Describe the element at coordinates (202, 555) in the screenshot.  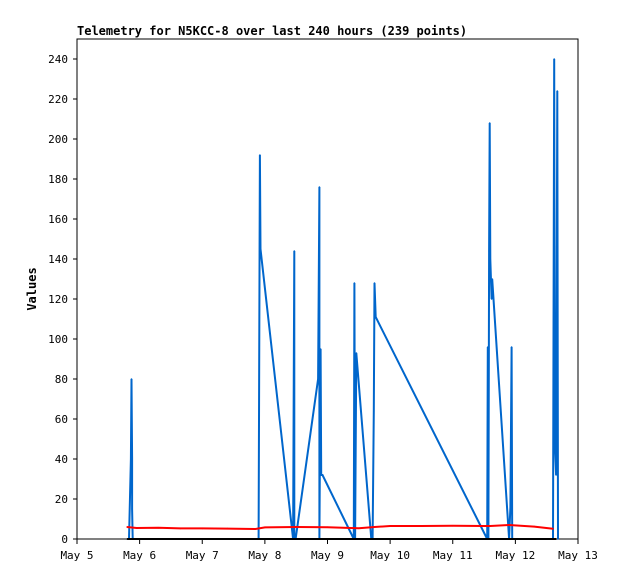
I see `x-tick-label: May 7` at that location.